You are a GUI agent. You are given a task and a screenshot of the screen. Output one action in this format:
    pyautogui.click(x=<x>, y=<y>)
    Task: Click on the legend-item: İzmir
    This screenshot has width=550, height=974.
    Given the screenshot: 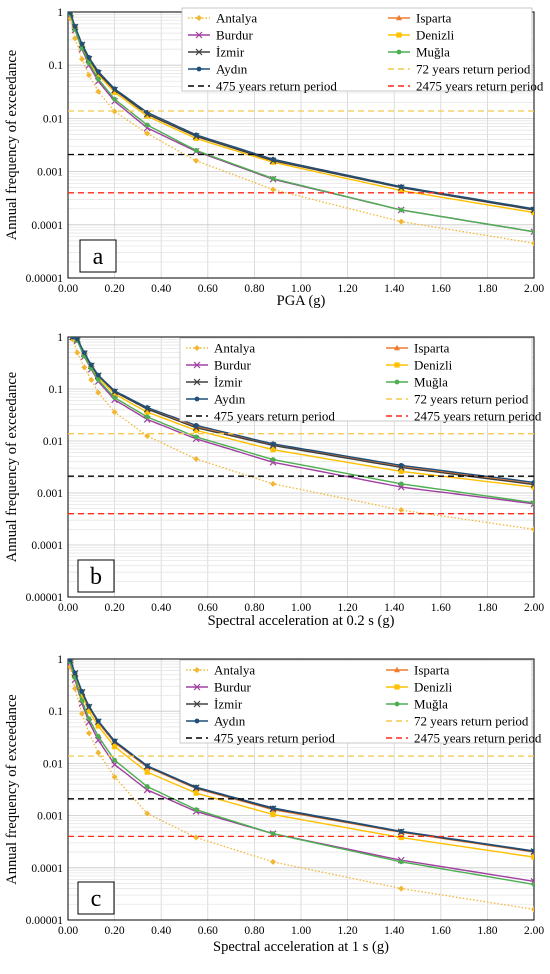 What is the action you would take?
    pyautogui.click(x=214, y=382)
    